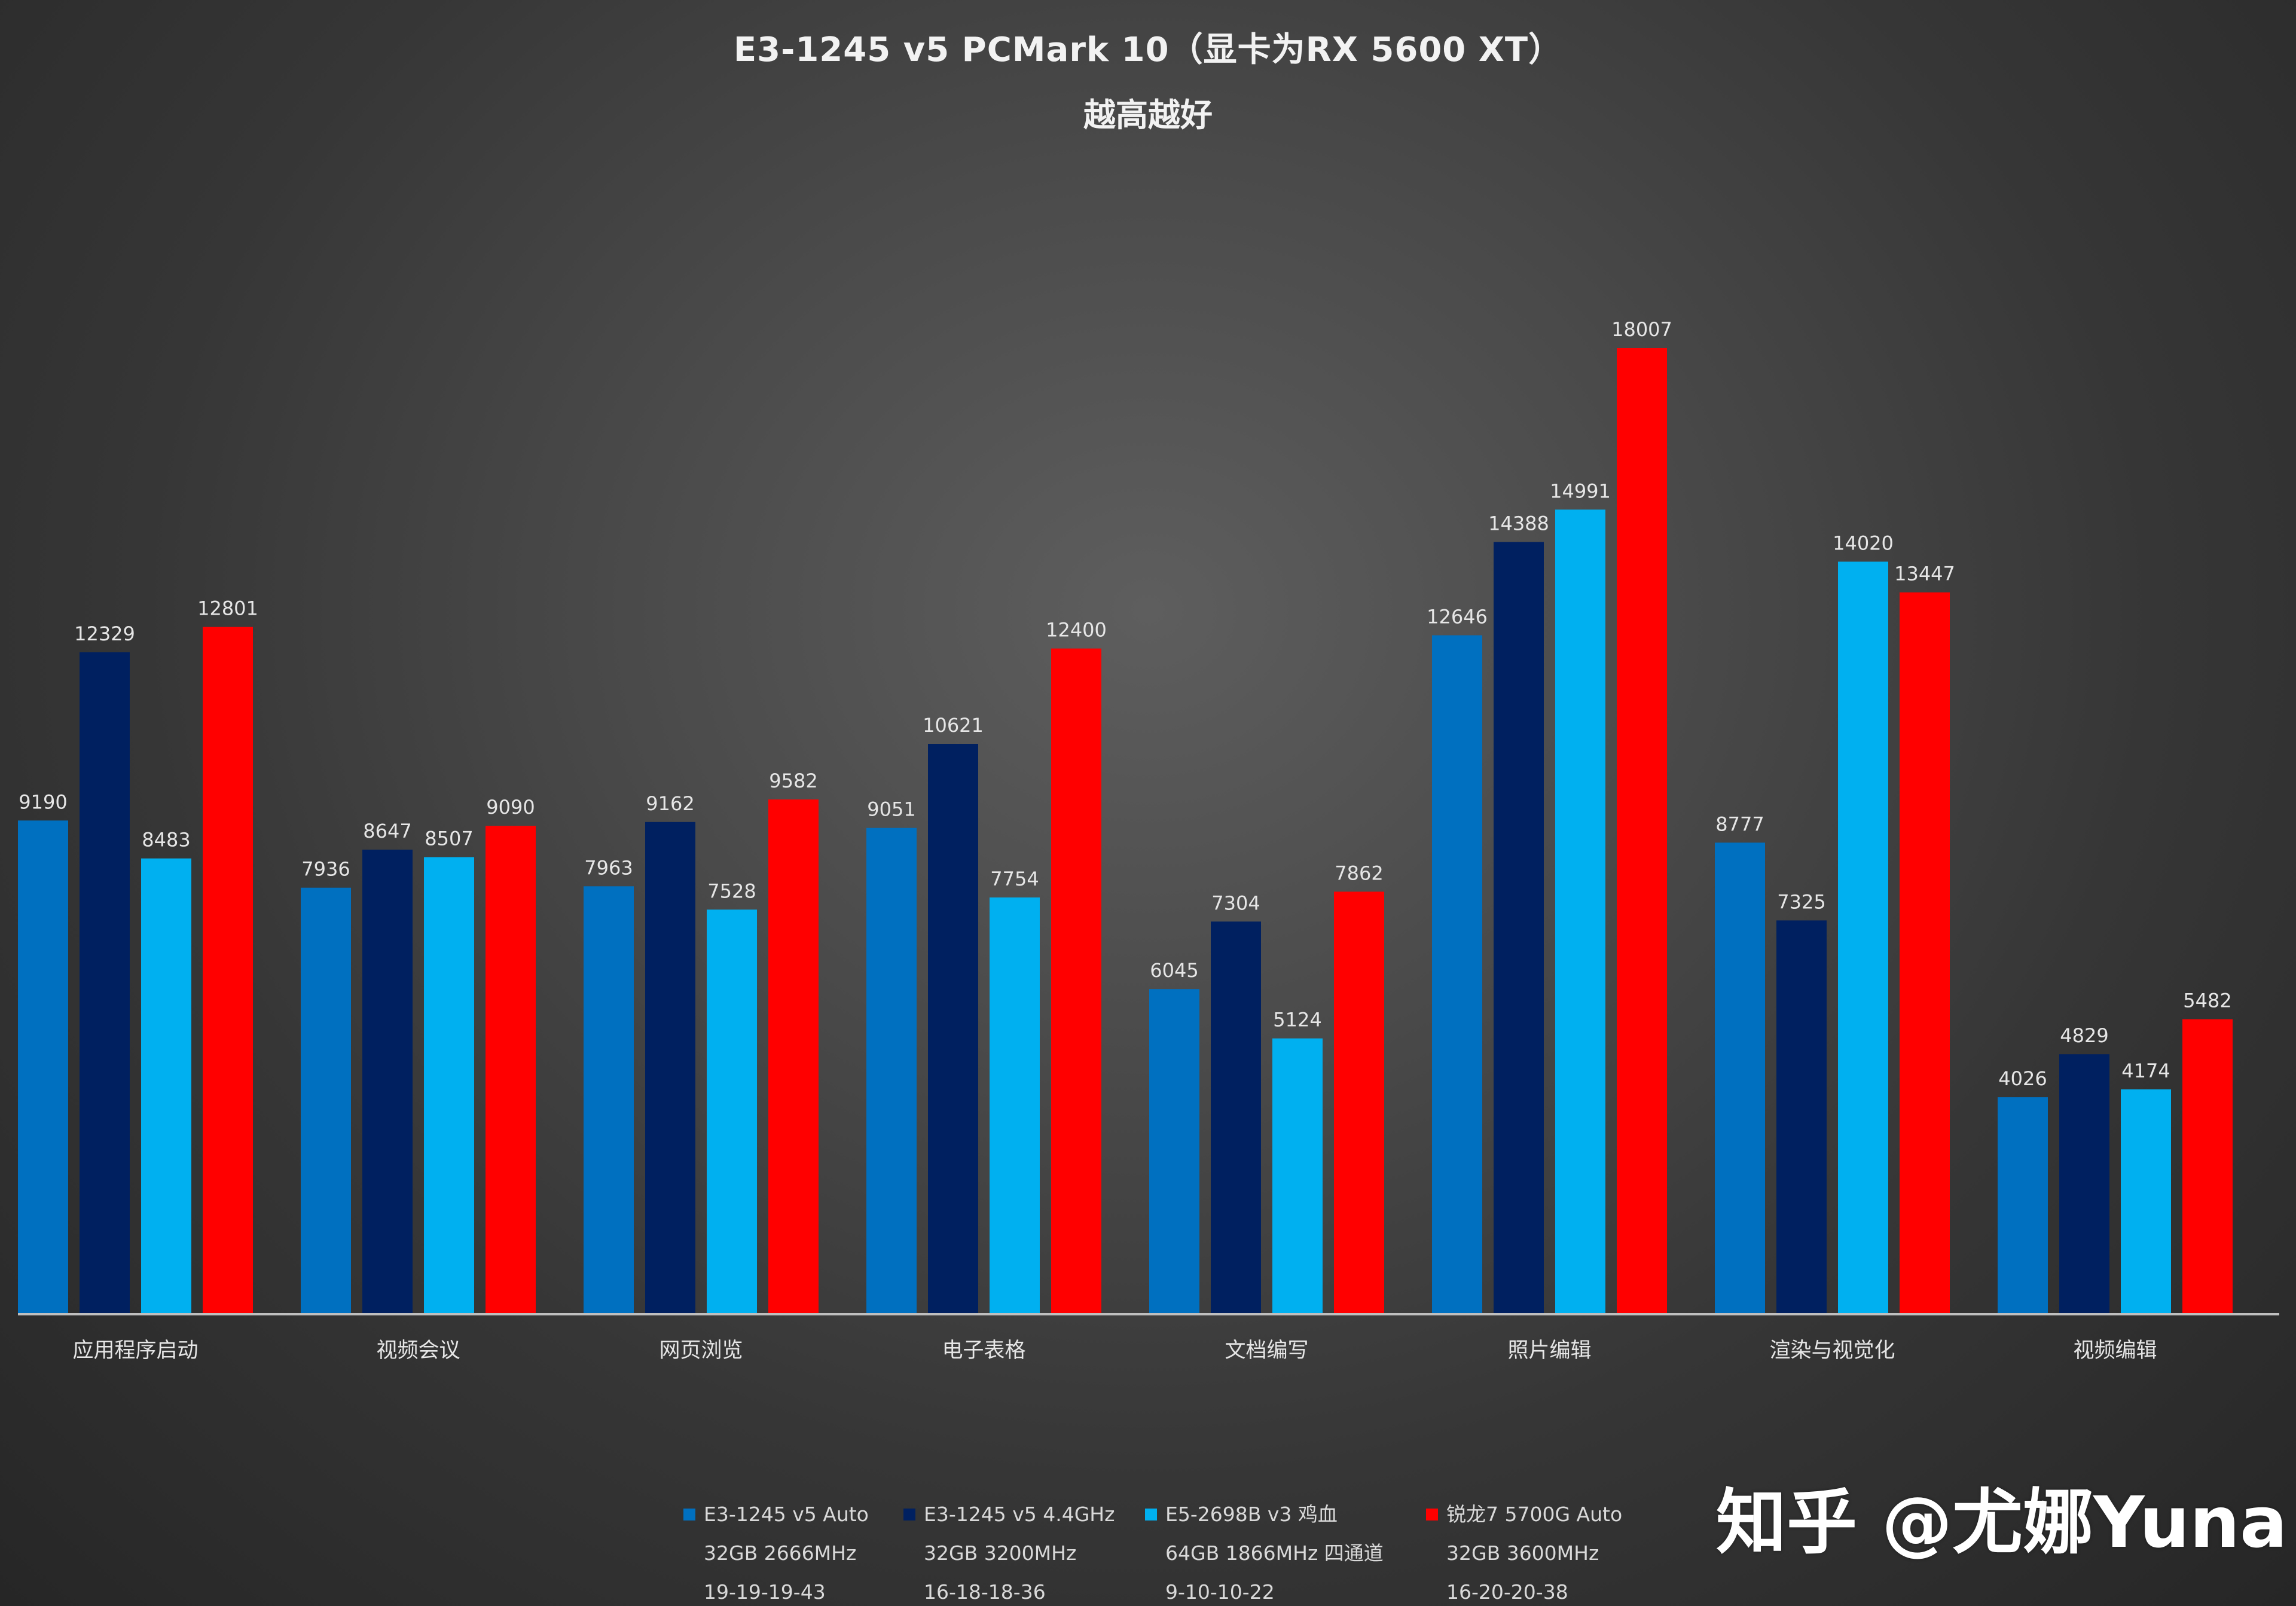  What do you see at coordinates (1297, 1020) in the screenshot?
I see `value-label-5-3: 5124` at bounding box center [1297, 1020].